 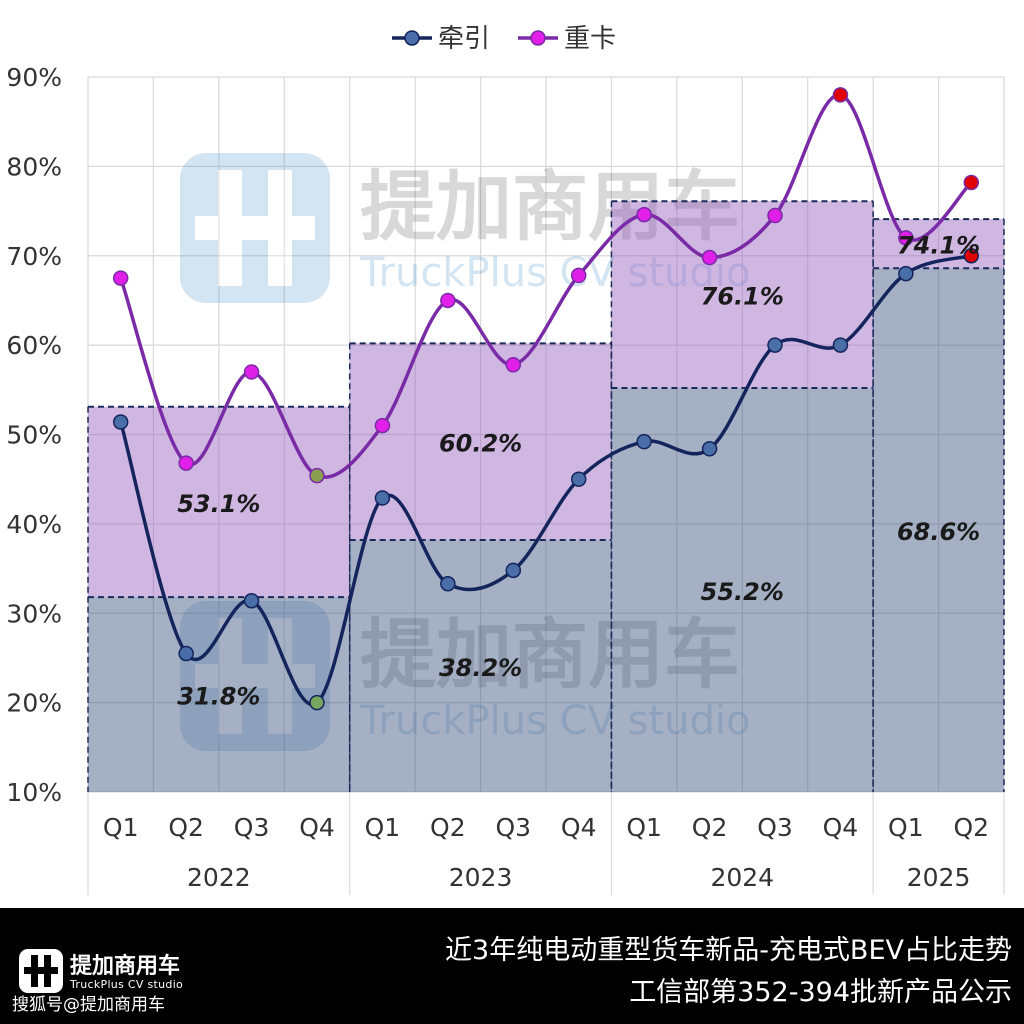 What do you see at coordinates (728, 950) in the screenshot?
I see `footer-title-line1: 近3年纯电动重型货车新品-充电式BEV占比走势` at bounding box center [728, 950].